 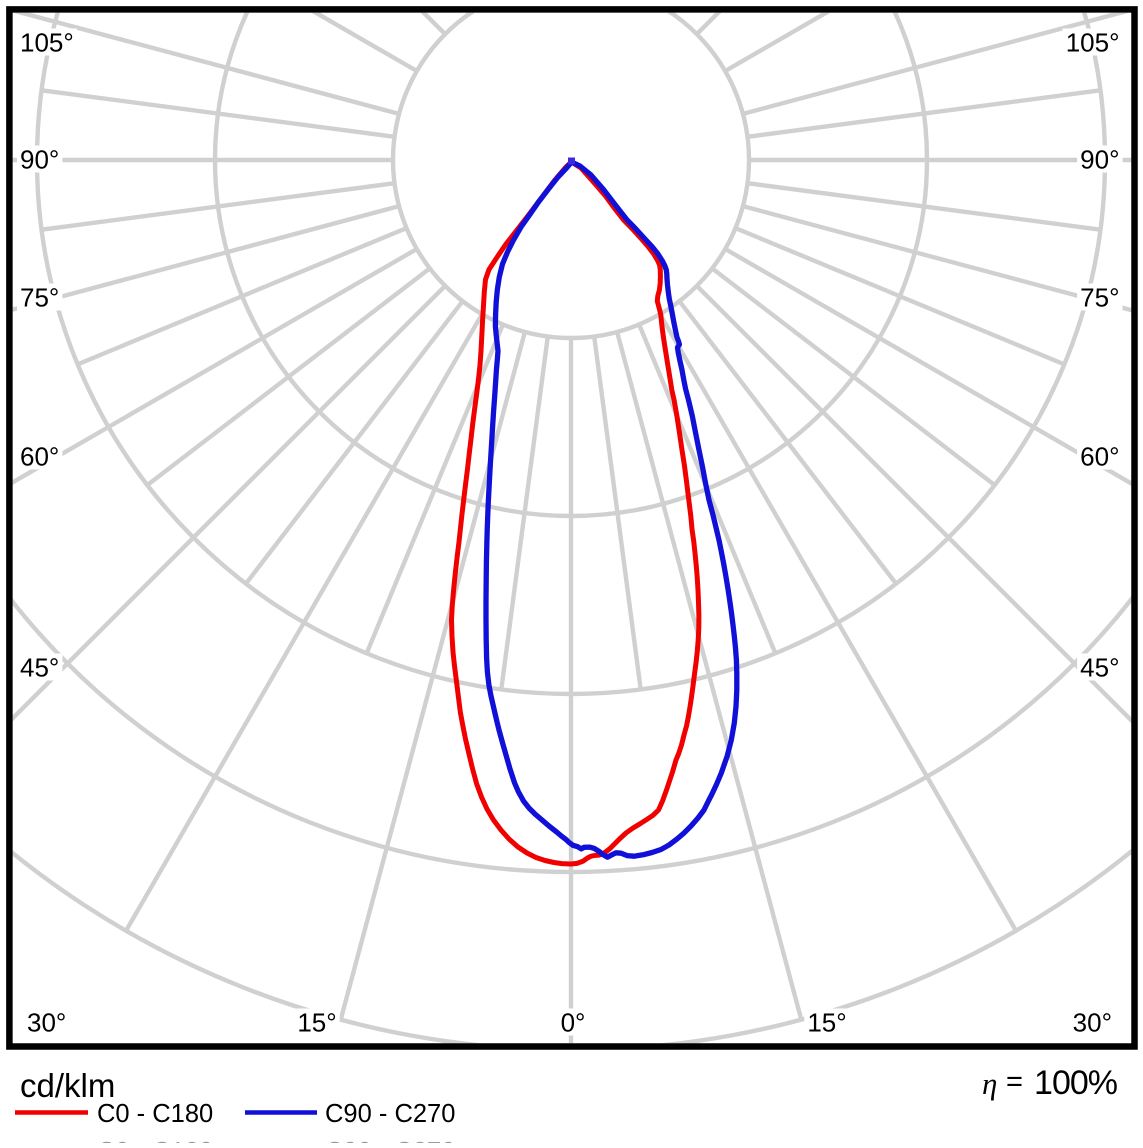 I want to click on svg-text: 100%, so click(x=1076, y=1083).